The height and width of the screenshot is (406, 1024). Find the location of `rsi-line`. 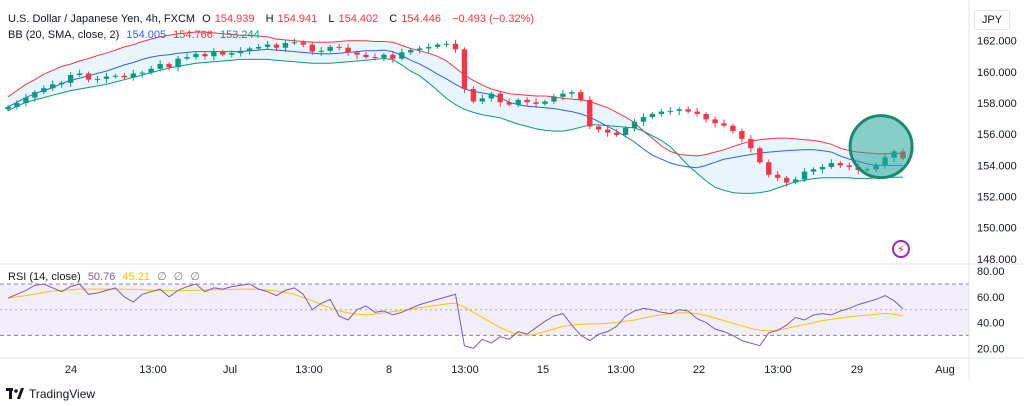

rsi-line is located at coordinates (455, 316).